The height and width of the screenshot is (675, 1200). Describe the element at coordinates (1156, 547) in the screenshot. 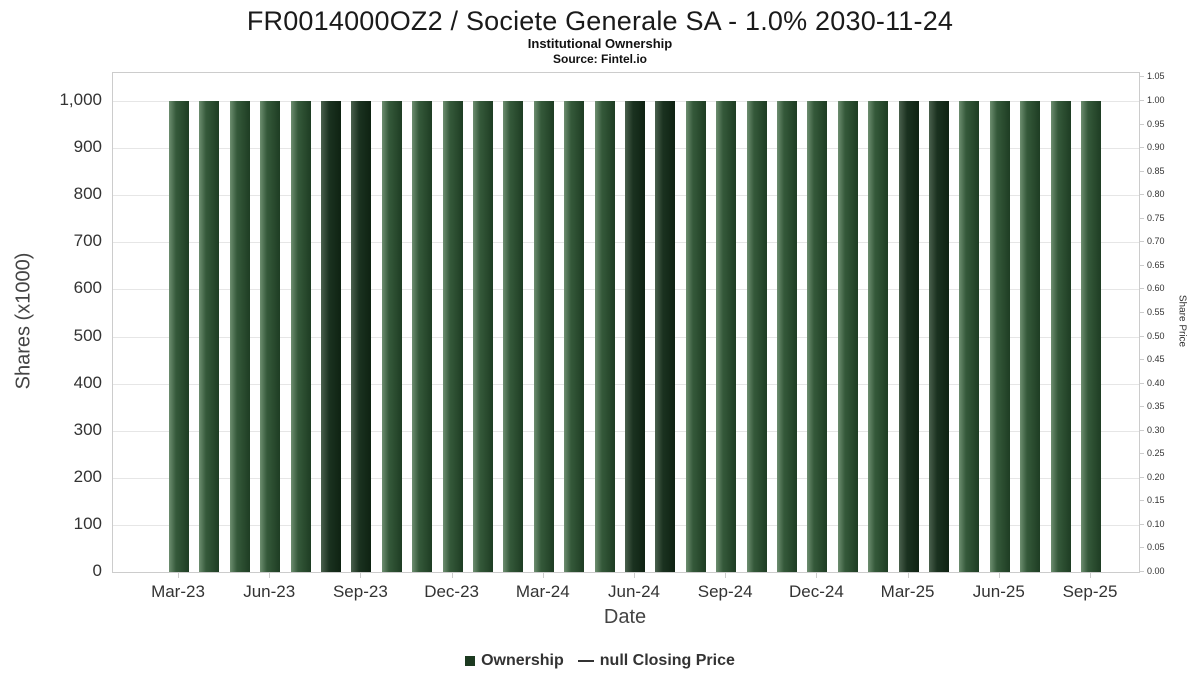

I see `y-right-tick-label: 0.05` at that location.